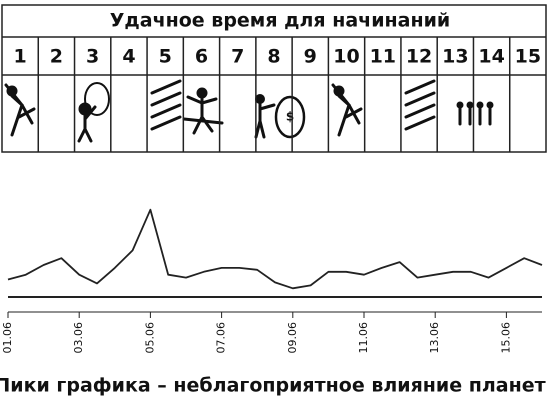  I want to click on day-number: 9, so click(310, 57).